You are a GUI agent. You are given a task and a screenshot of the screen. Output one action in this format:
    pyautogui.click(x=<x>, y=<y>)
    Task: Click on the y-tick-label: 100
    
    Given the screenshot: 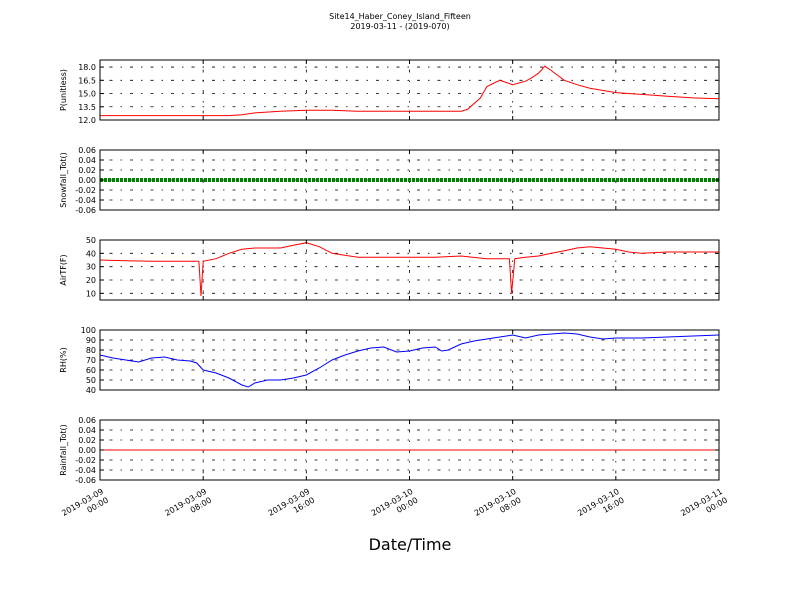 What is the action you would take?
    pyautogui.click(x=88, y=330)
    